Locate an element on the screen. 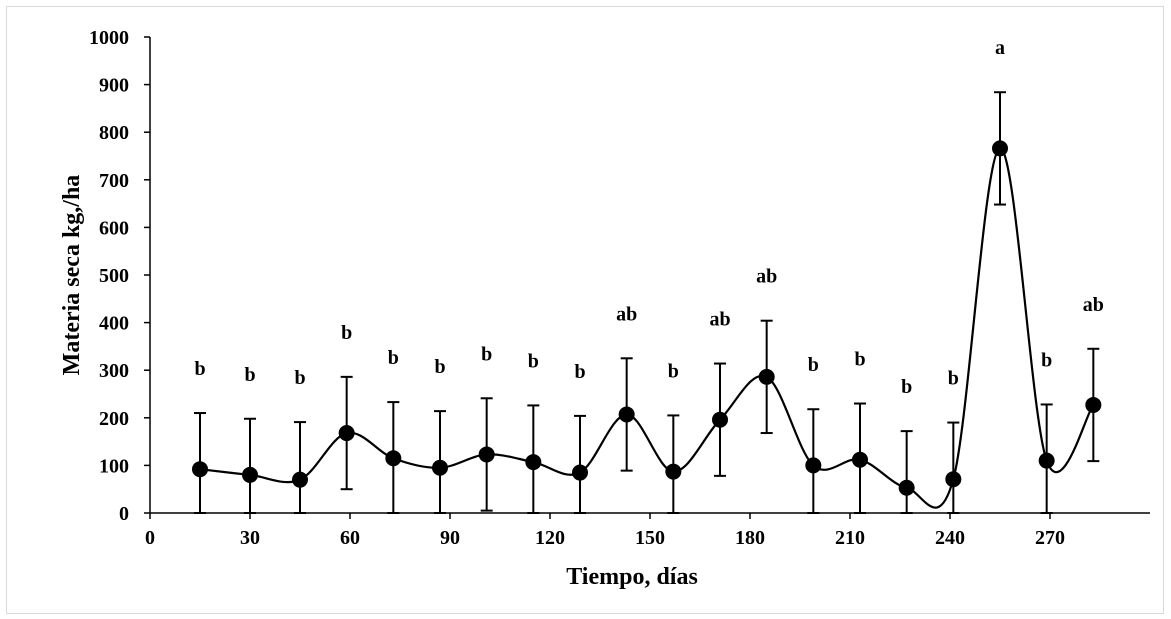 The image size is (1171, 619). y-tick-label: 900 is located at coordinates (114, 86).